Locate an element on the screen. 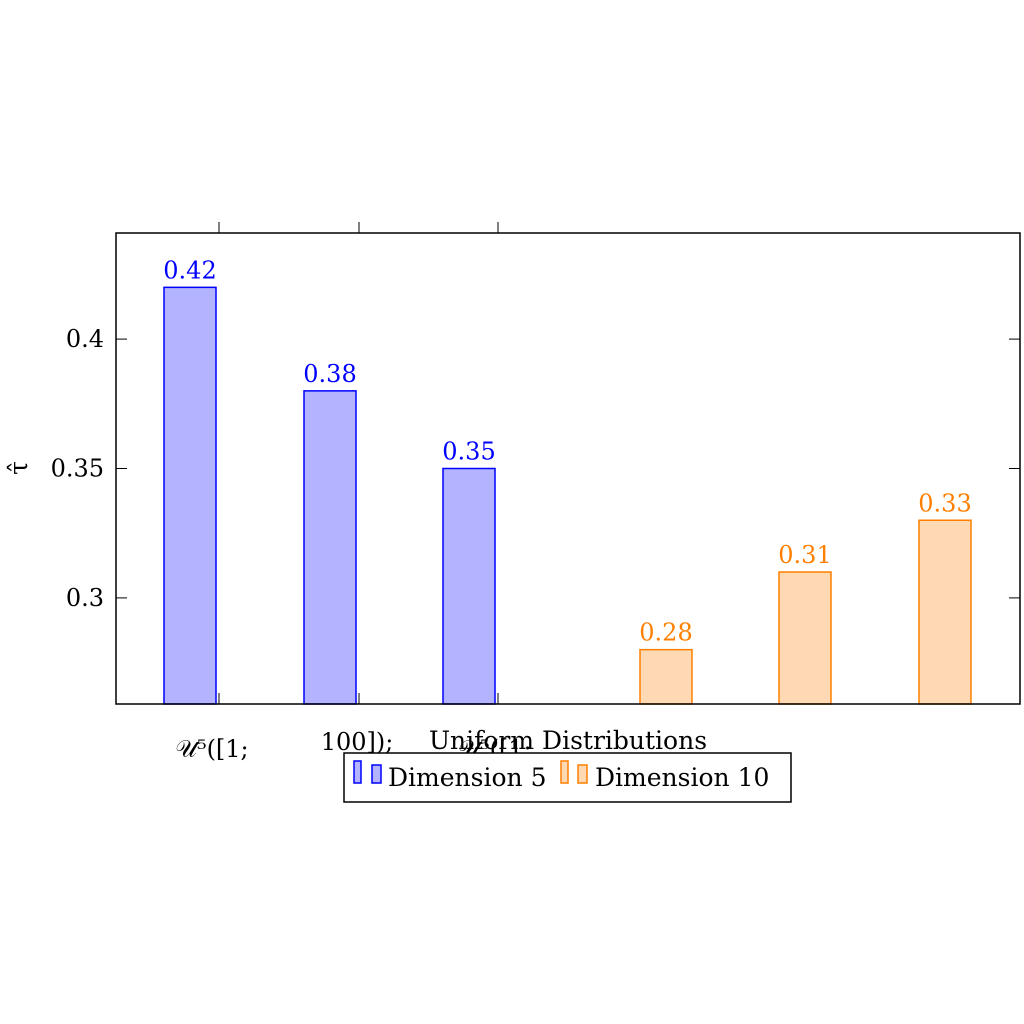 This screenshot has height=1024, width=1024. y-axis-label: τ̂ is located at coordinates (18, 468).